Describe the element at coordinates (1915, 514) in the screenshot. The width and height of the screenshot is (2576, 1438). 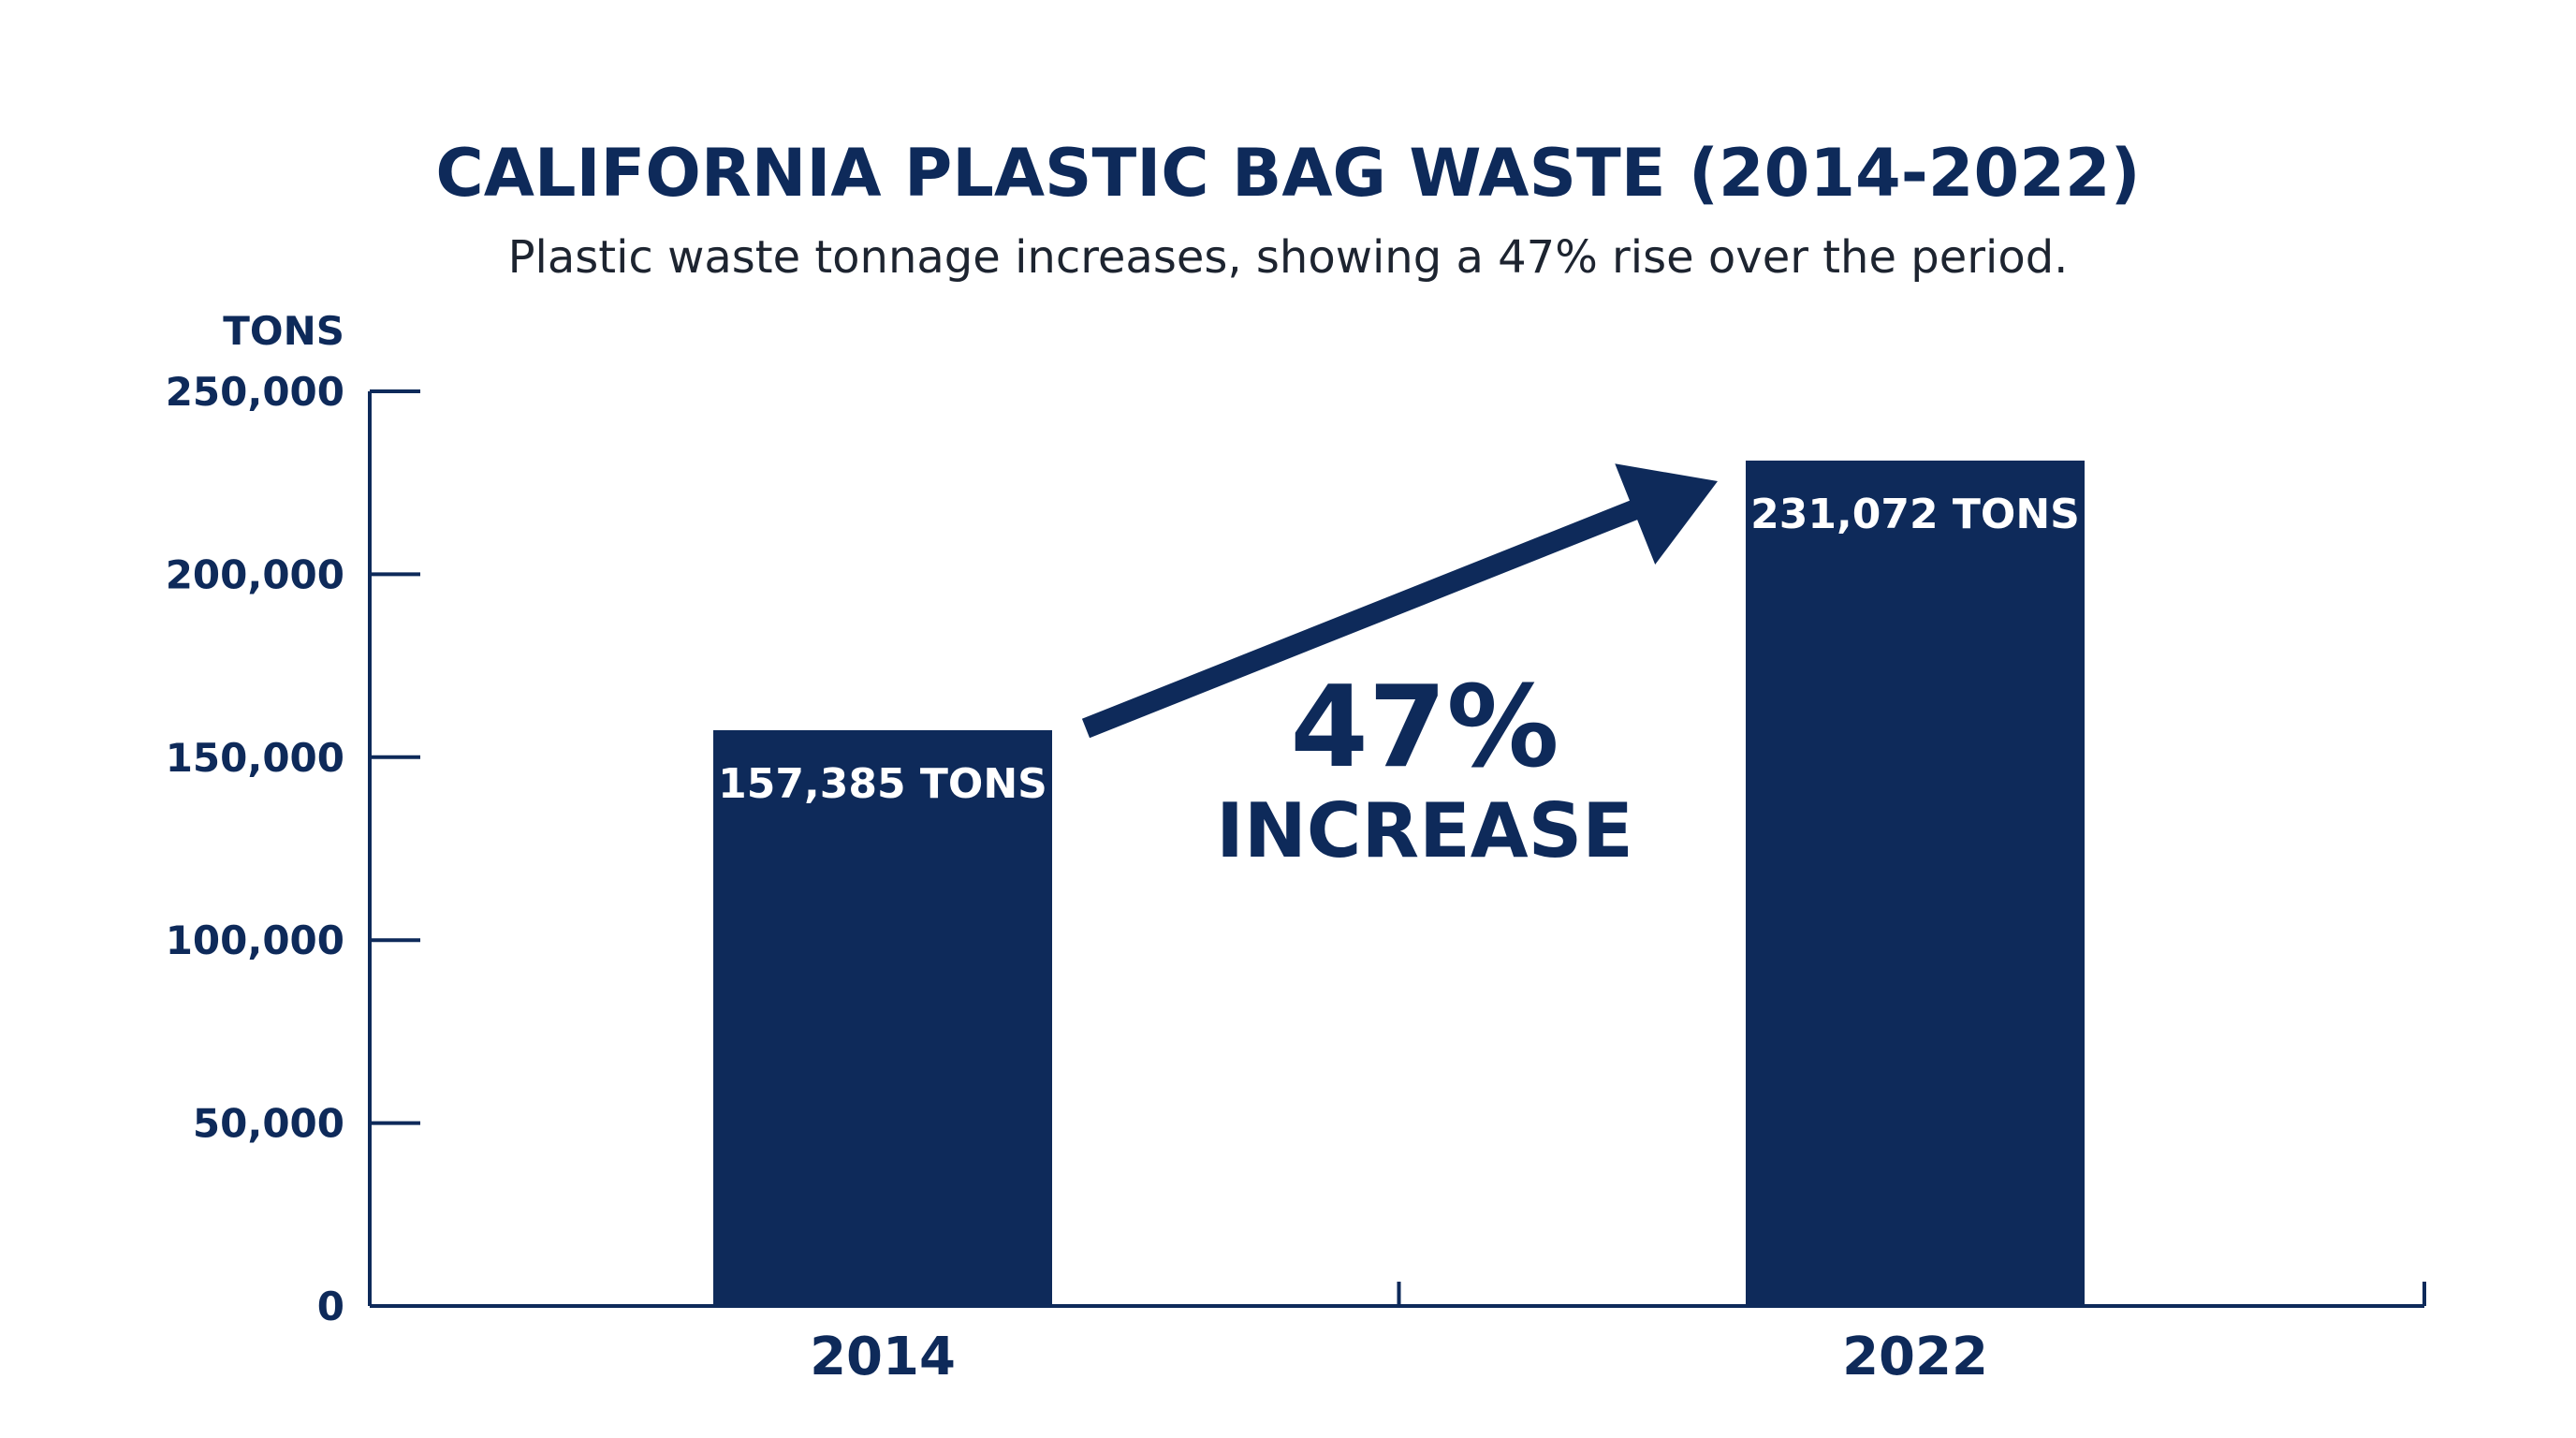
I see `bar-data-label: 231,072 TONS` at that location.